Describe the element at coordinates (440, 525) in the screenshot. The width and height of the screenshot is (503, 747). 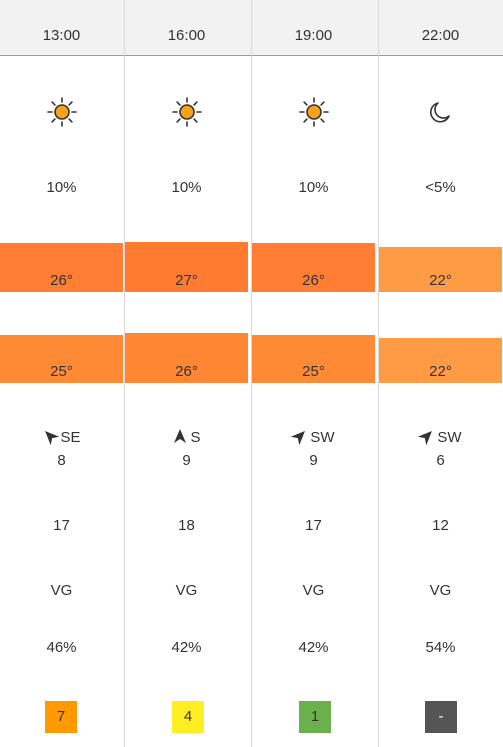
I see `wind-gust: 12` at that location.